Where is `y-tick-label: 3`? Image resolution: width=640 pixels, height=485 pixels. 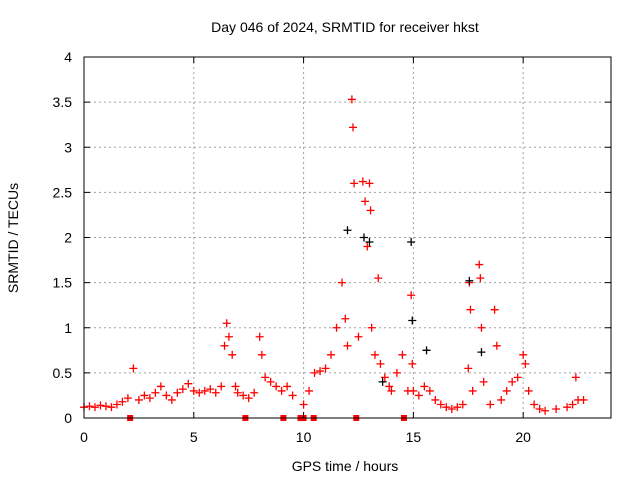 y-tick-label: 3 is located at coordinates (68, 147).